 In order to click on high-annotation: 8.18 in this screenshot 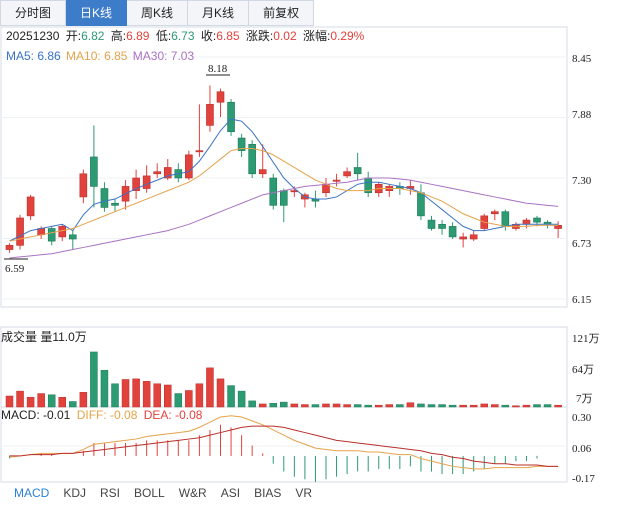, I will do `click(218, 69)`.